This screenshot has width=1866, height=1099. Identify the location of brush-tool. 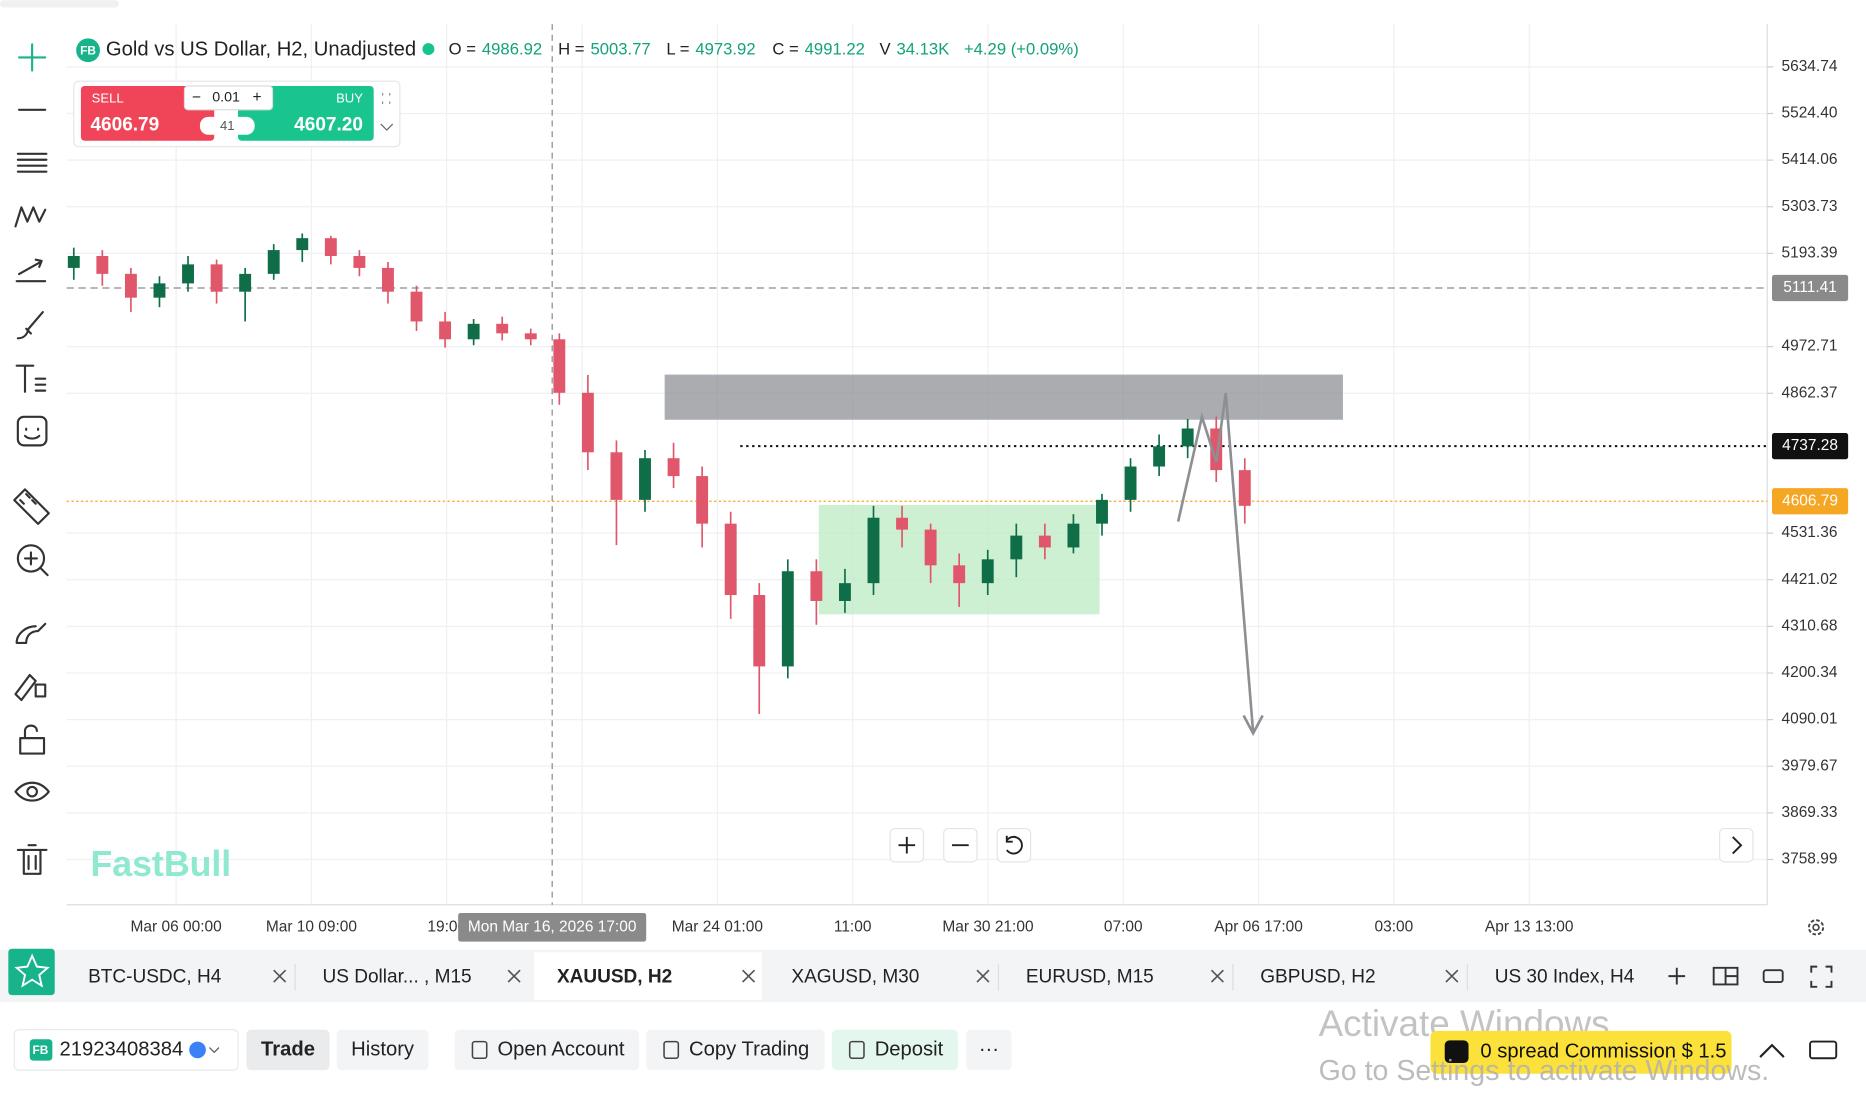
(30, 325).